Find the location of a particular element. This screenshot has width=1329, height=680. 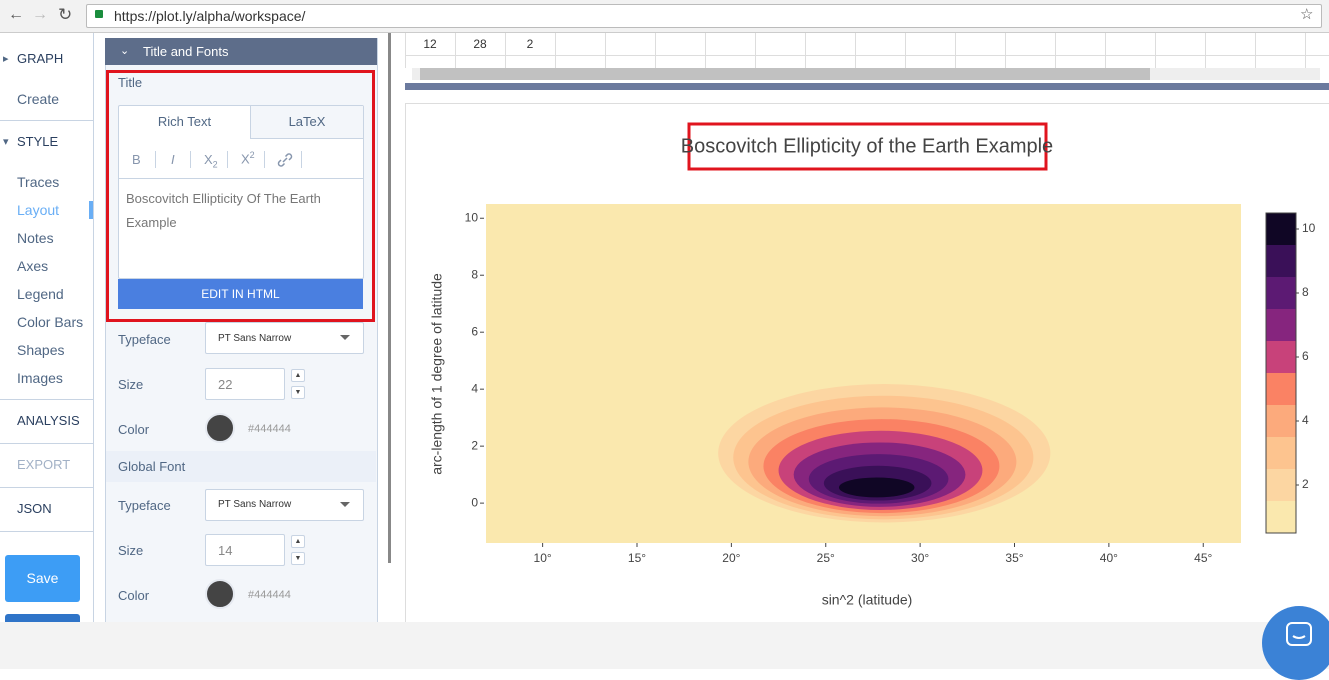

save-button: Save is located at coordinates (42, 578).